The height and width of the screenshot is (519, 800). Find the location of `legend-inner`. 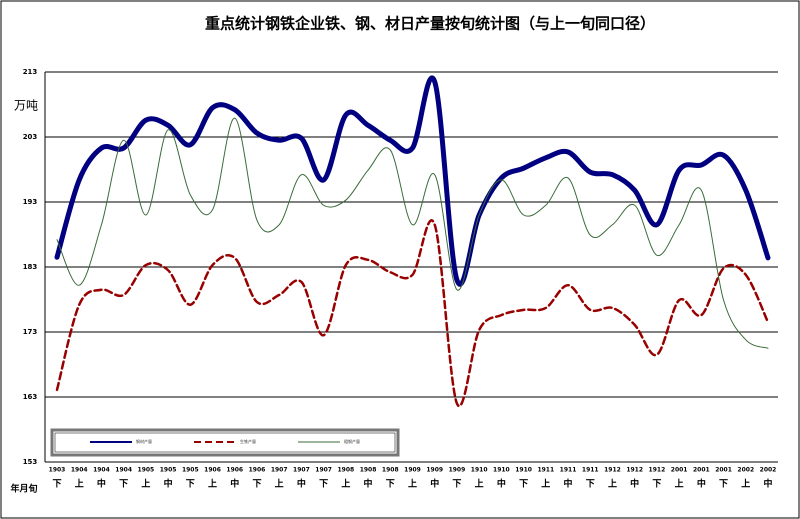

legend-inner is located at coordinates (225, 442).